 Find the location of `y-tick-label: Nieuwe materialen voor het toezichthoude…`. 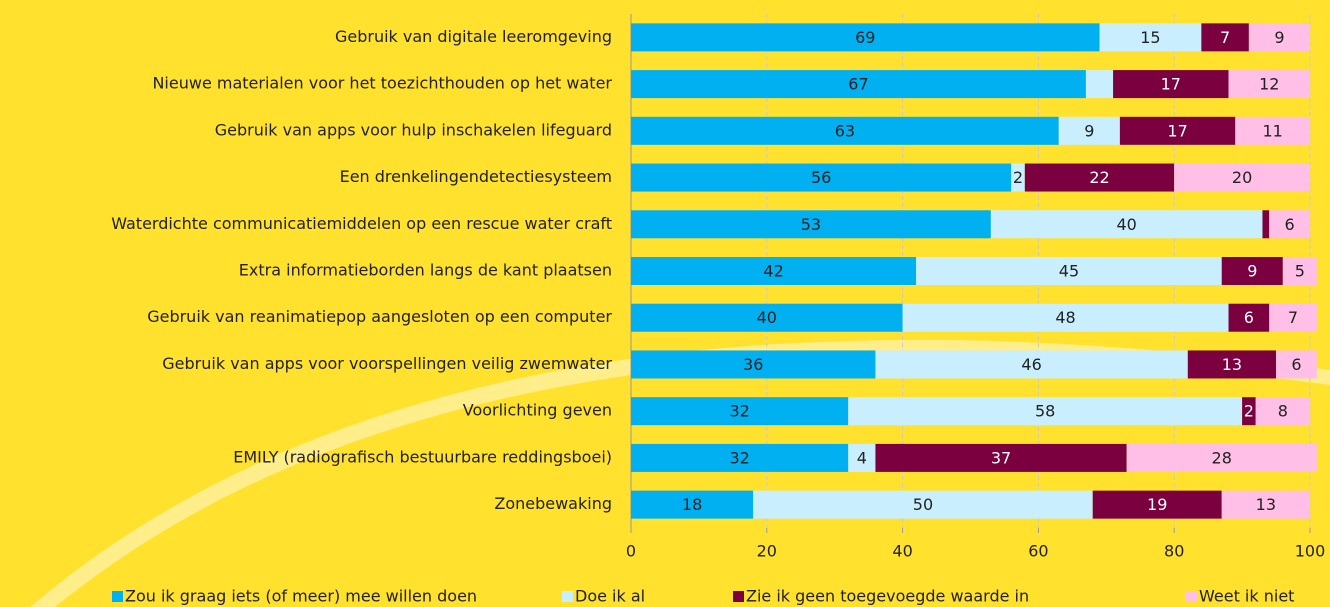

y-tick-label: Nieuwe materialen voor het toezichthoude… is located at coordinates (382, 83).